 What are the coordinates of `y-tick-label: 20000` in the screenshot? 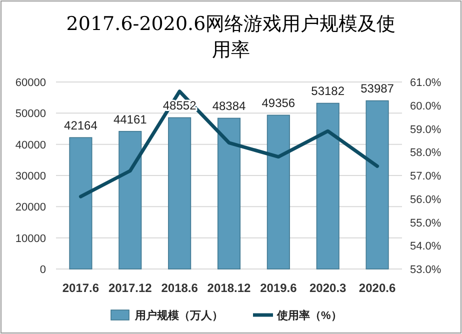 It's located at (30, 208).